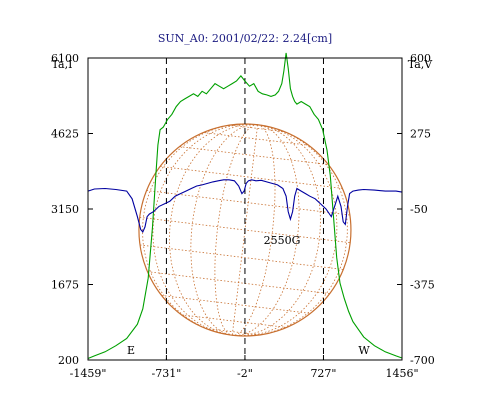 The width and height of the screenshot is (500, 400). I want to click on left-tick-label: 6100, so click(65, 58).